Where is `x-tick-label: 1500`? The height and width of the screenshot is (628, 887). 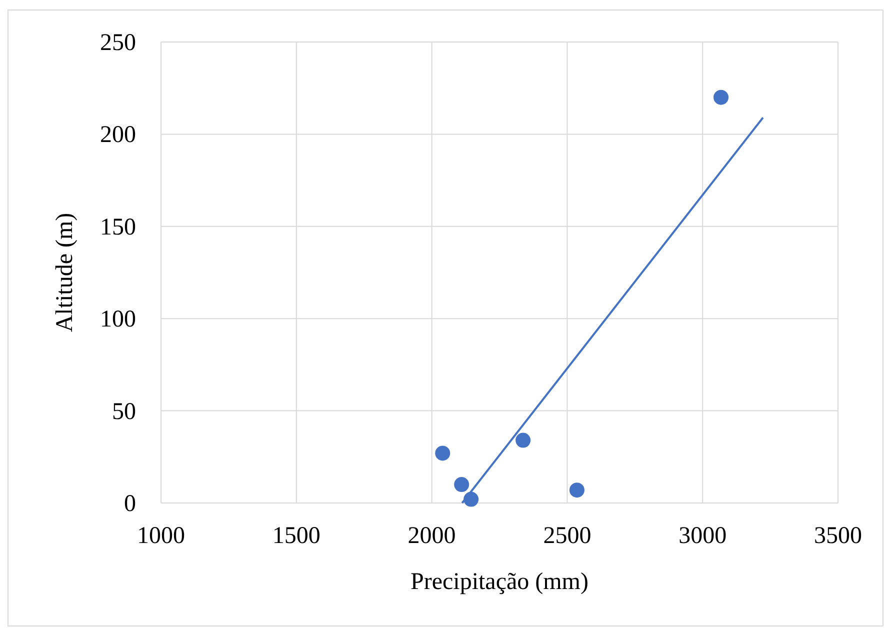 x-tick-label: 1500 is located at coordinates (296, 536).